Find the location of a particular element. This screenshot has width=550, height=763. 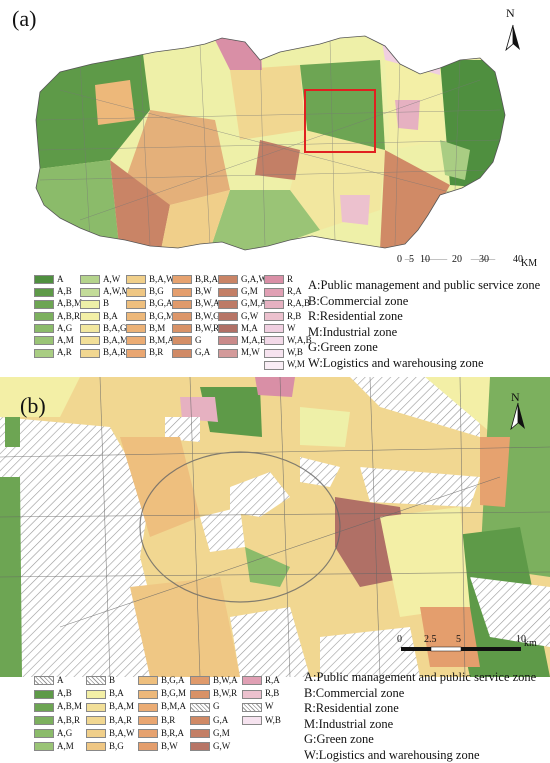

legend-label: W is located at coordinates (269, 706).